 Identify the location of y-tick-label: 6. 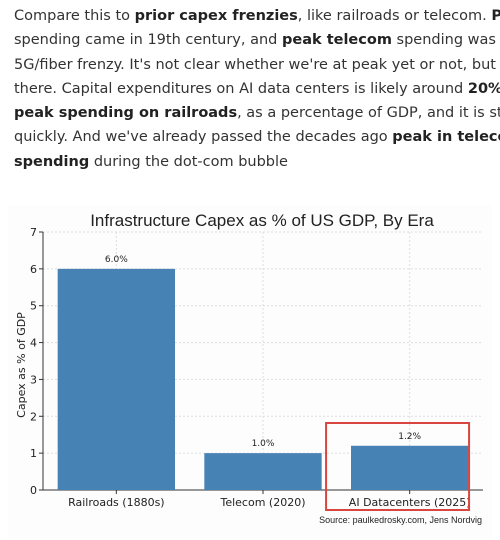
(33, 269).